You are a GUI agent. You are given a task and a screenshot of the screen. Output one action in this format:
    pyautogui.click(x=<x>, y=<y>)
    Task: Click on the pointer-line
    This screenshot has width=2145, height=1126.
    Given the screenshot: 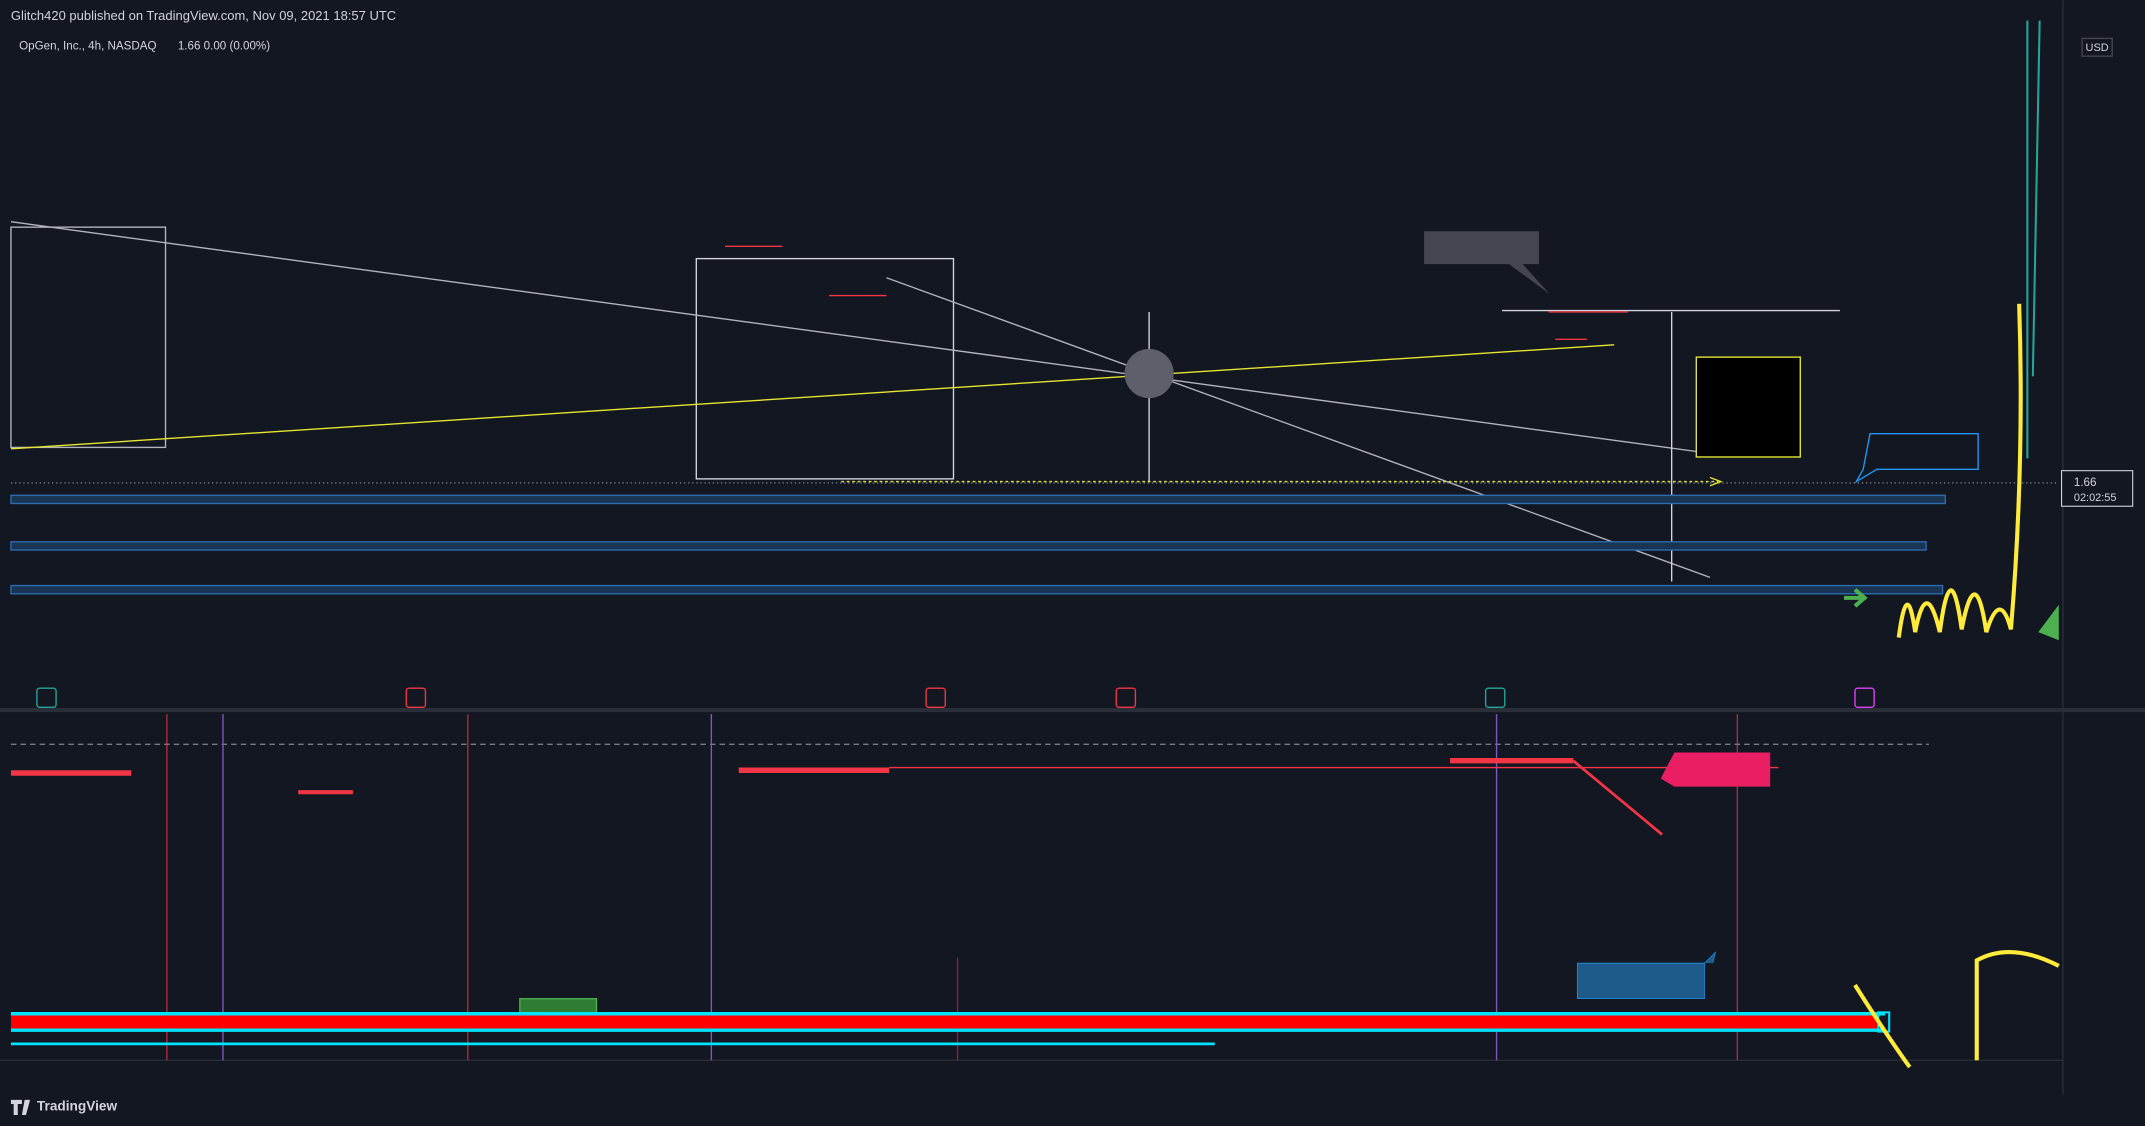 What is the action you would take?
    pyautogui.click(x=1617, y=797)
    